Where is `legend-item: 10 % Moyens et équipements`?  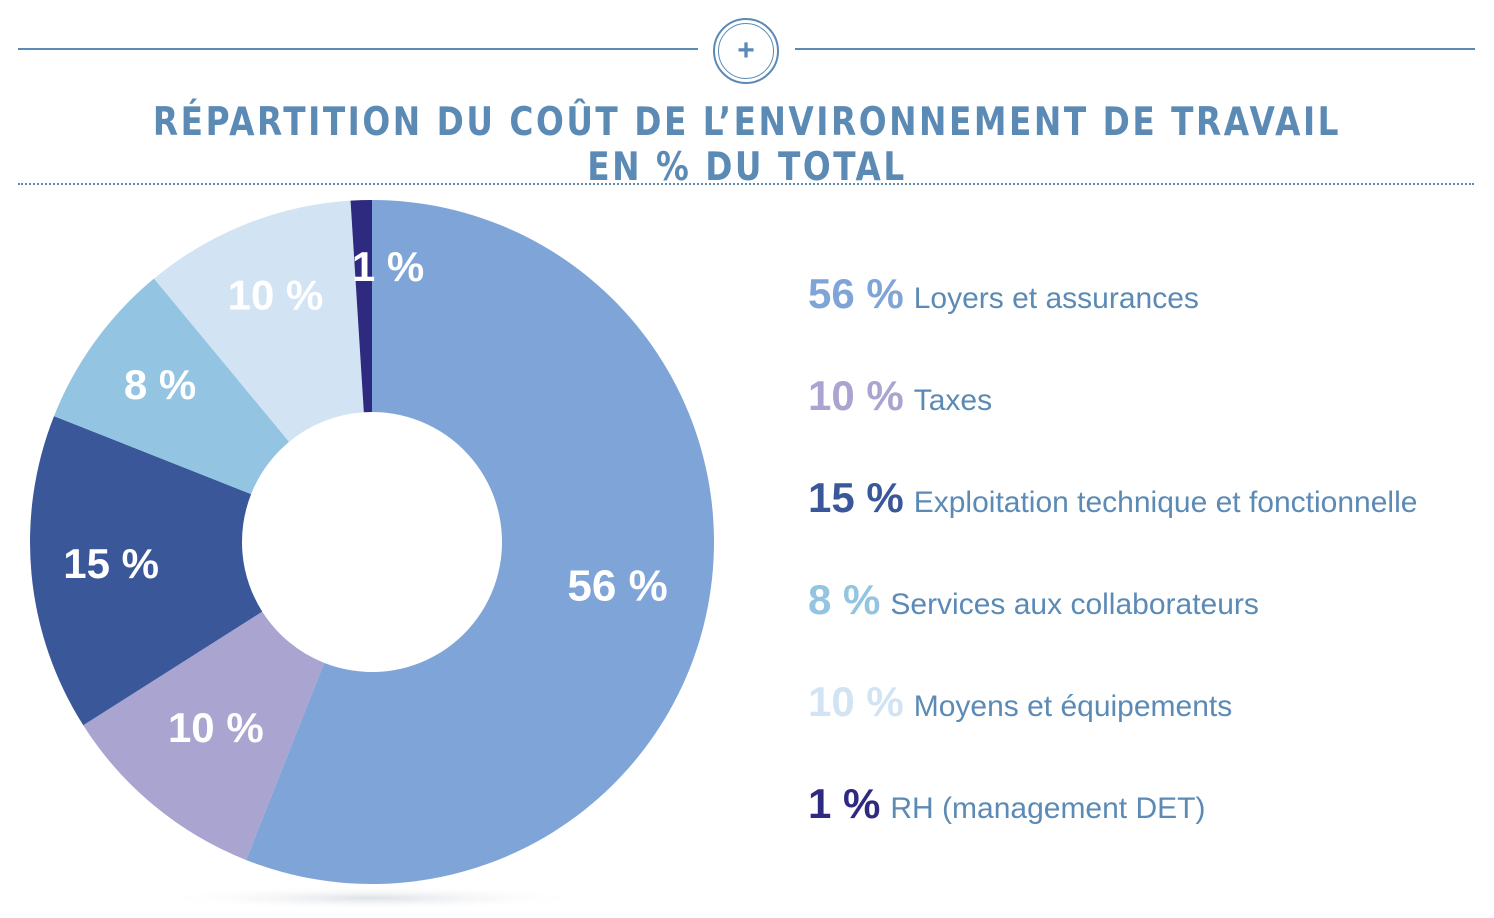
legend-item: 10 % Moyens et équipements is located at coordinates (1112, 729).